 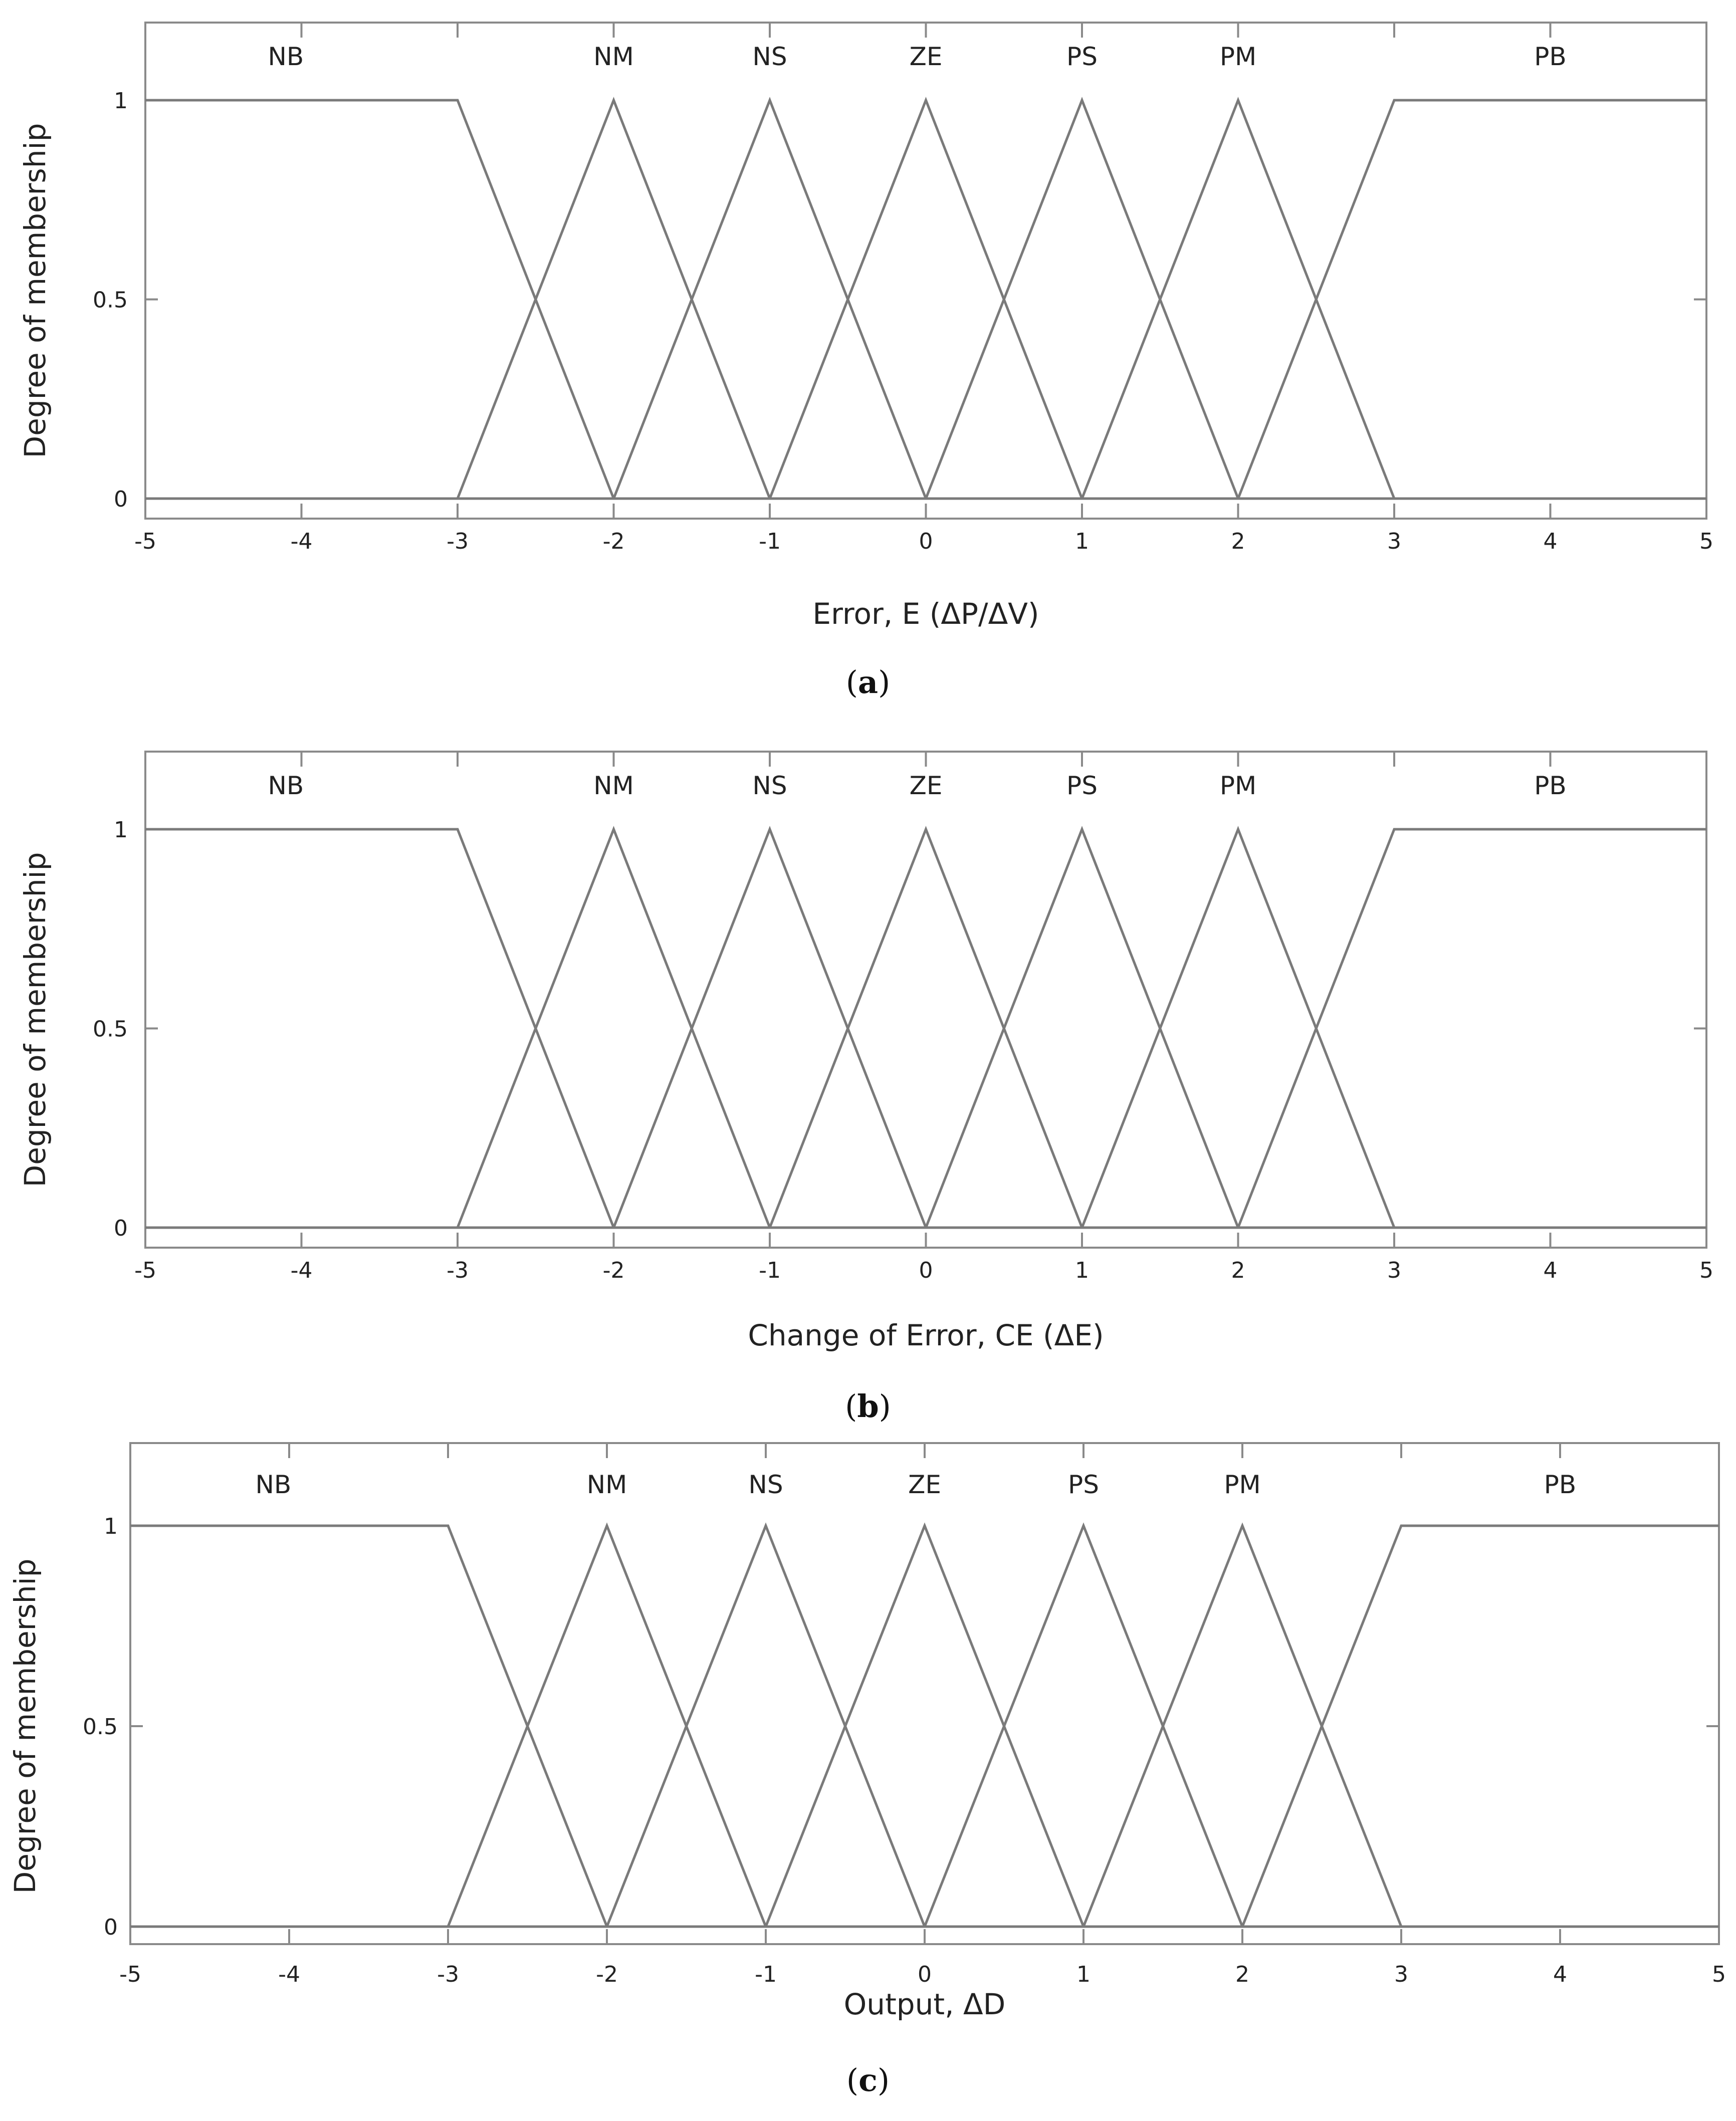 What do you see at coordinates (1082, 542) in the screenshot?
I see `x-tick-label-a-6: 1` at bounding box center [1082, 542].